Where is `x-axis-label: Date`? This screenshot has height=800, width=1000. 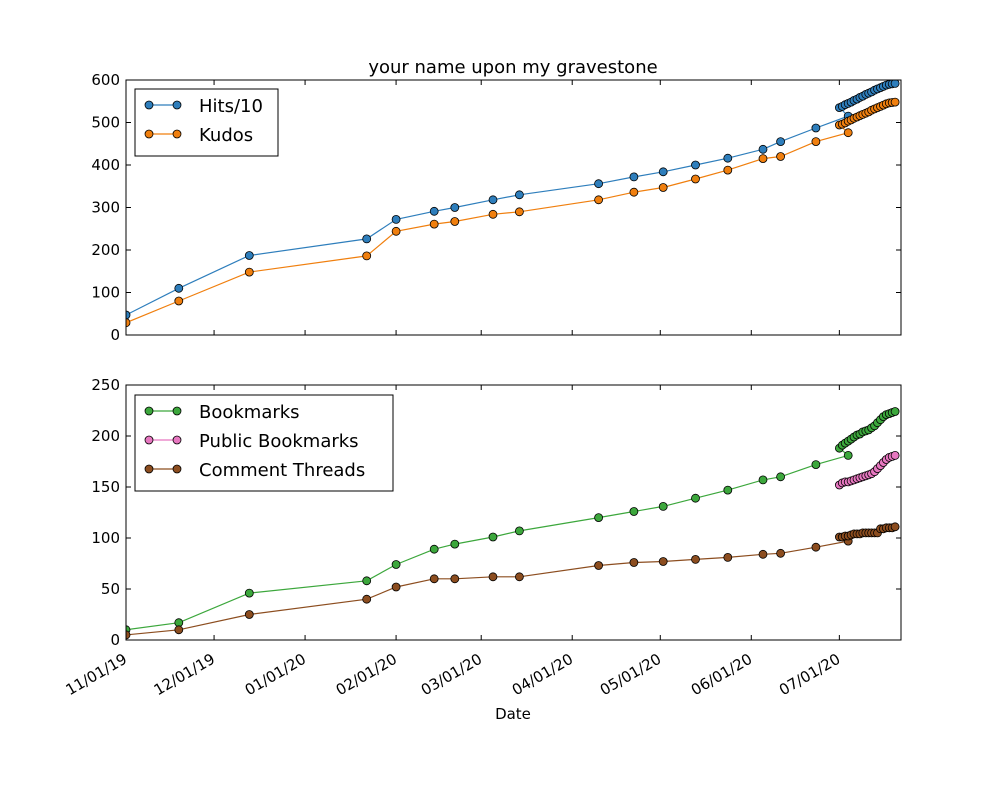 x-axis-label: Date is located at coordinates (513, 714).